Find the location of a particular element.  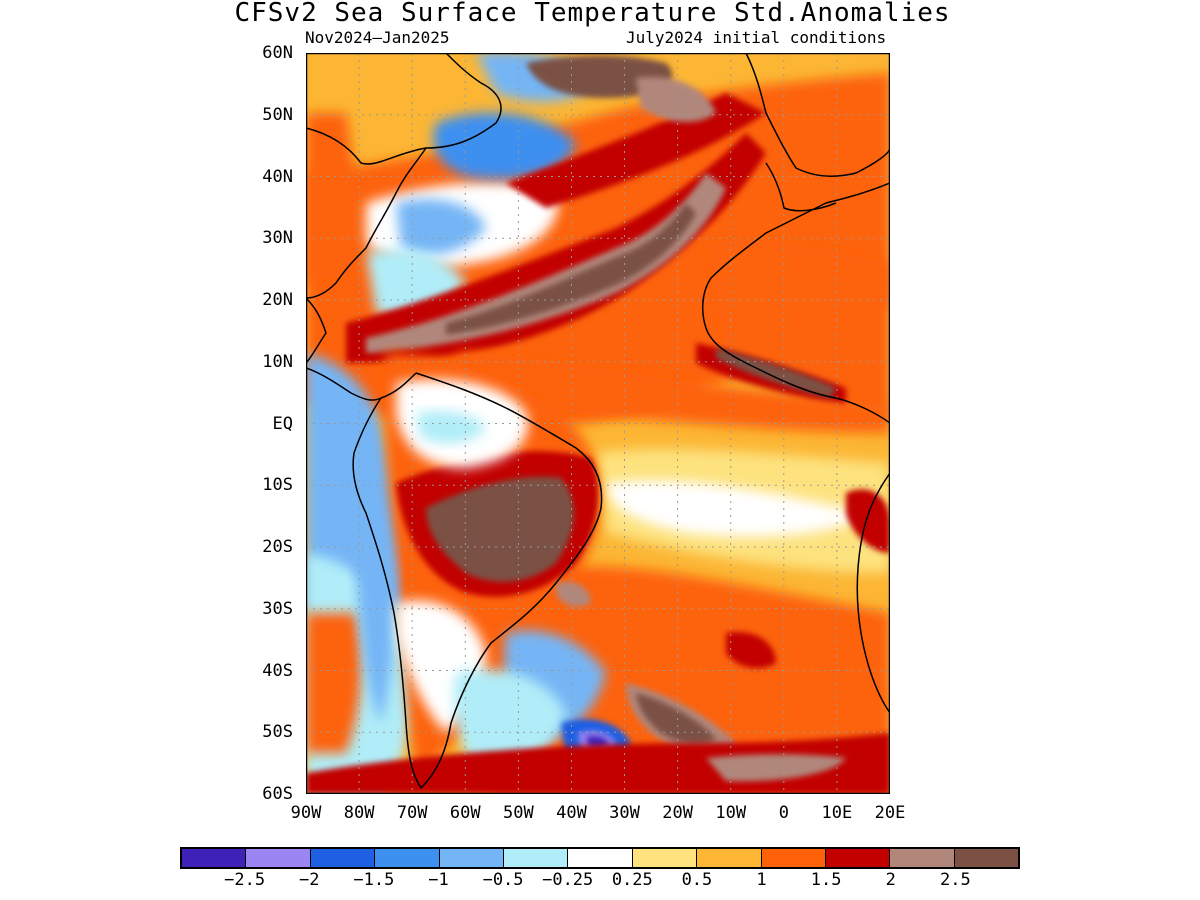

colorbar-label: −2.5 is located at coordinates (245, 880).